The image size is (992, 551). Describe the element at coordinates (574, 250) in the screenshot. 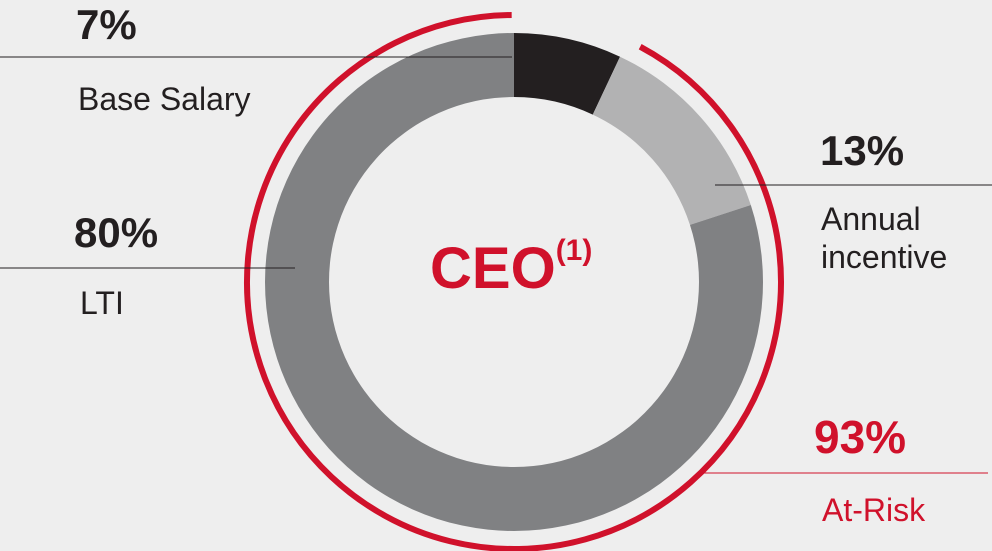

I see `title-superscript: (1)` at that location.